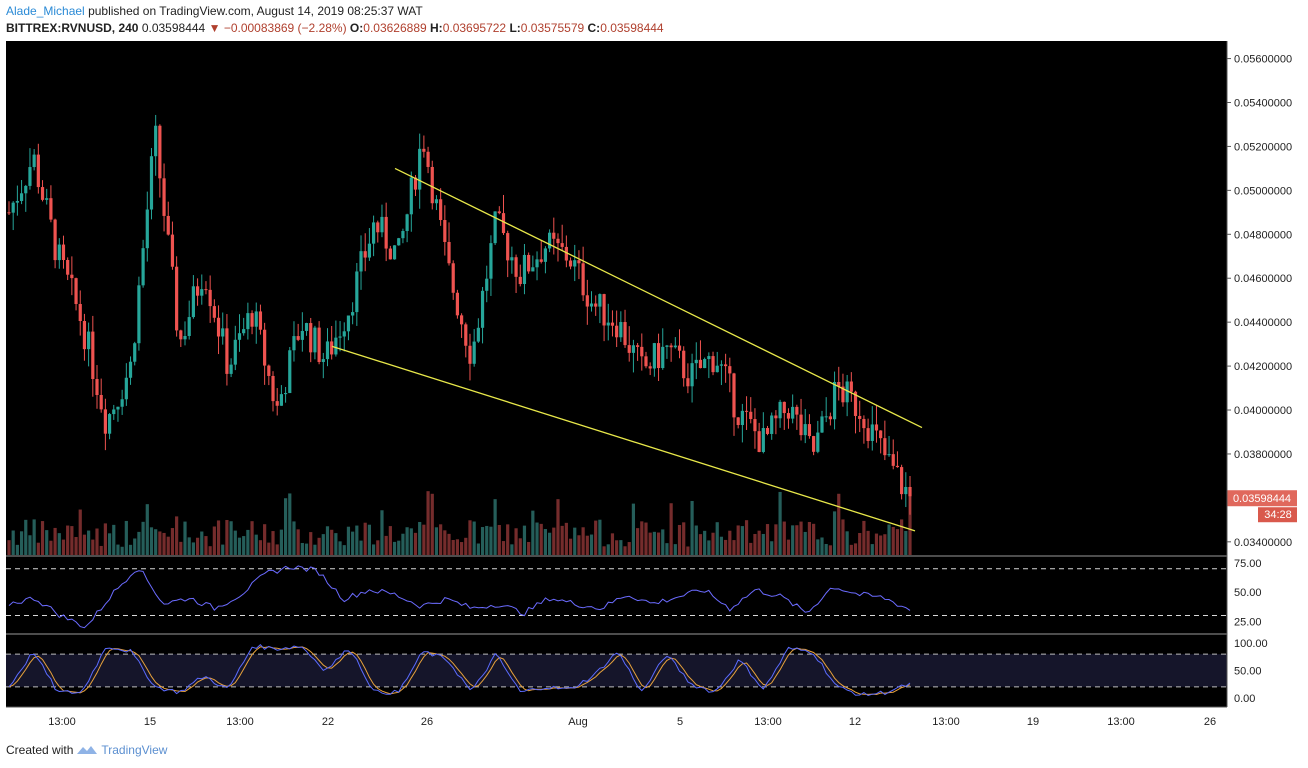 The image size is (1308, 768). I want to click on time-tick-label: Aug, so click(578, 722).